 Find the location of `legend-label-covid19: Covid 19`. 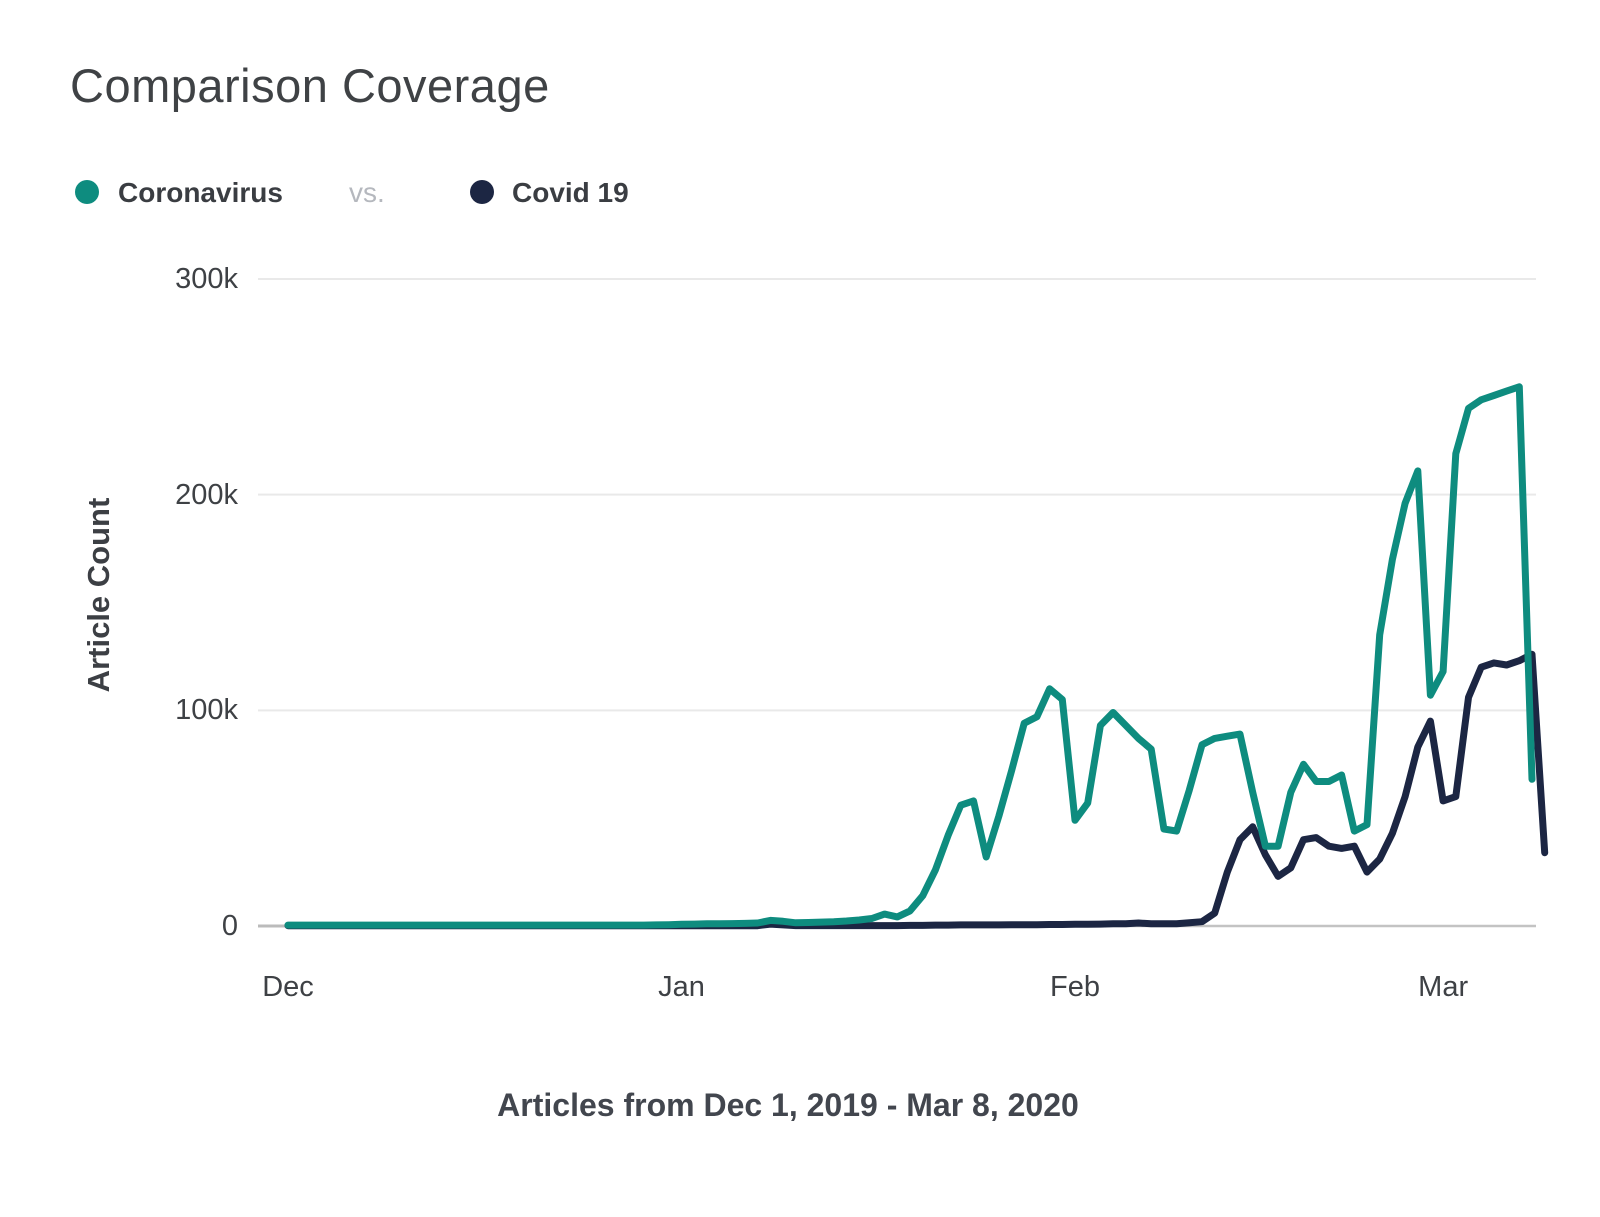

legend-label-covid19: Covid 19 is located at coordinates (570, 192).